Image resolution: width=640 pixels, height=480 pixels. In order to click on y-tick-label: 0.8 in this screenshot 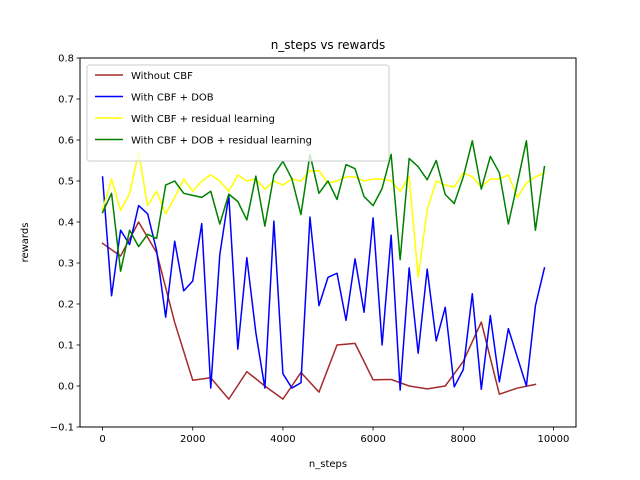, I will do `click(66, 59)`.